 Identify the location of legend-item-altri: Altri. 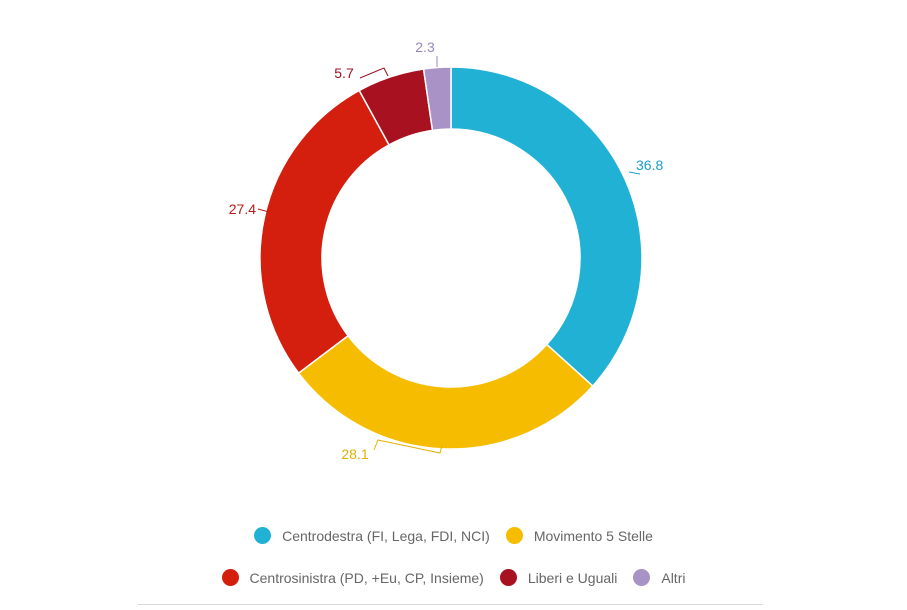
(659, 577).